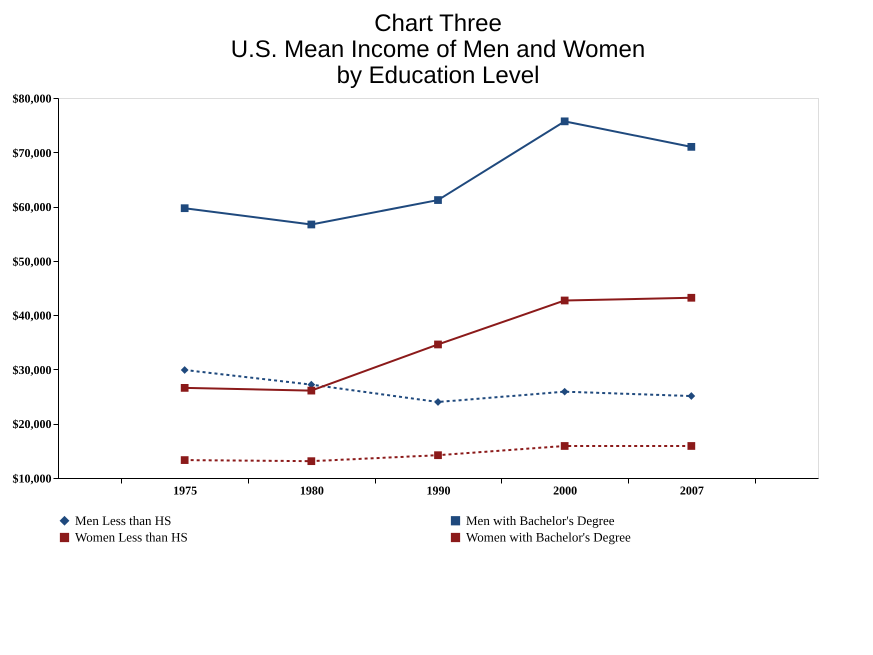  Describe the element at coordinates (438, 491) in the screenshot. I see `x-tick-label: 1990` at that location.